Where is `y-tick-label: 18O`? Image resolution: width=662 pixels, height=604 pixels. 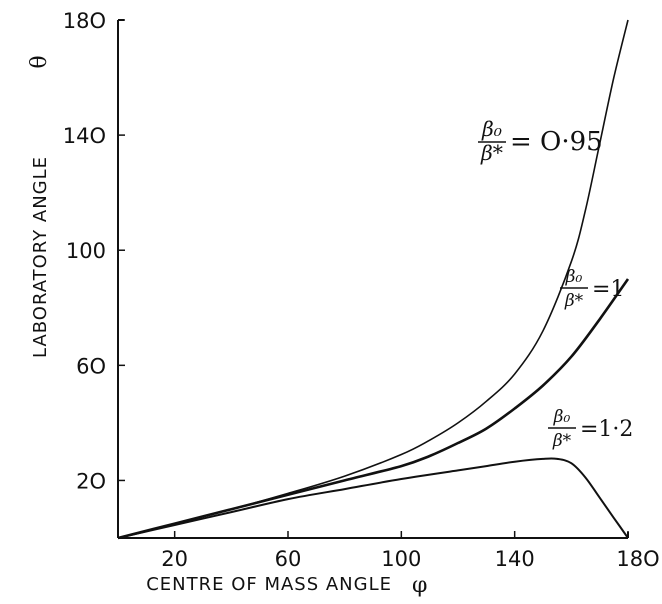 y-tick-label: 18O is located at coordinates (84, 21).